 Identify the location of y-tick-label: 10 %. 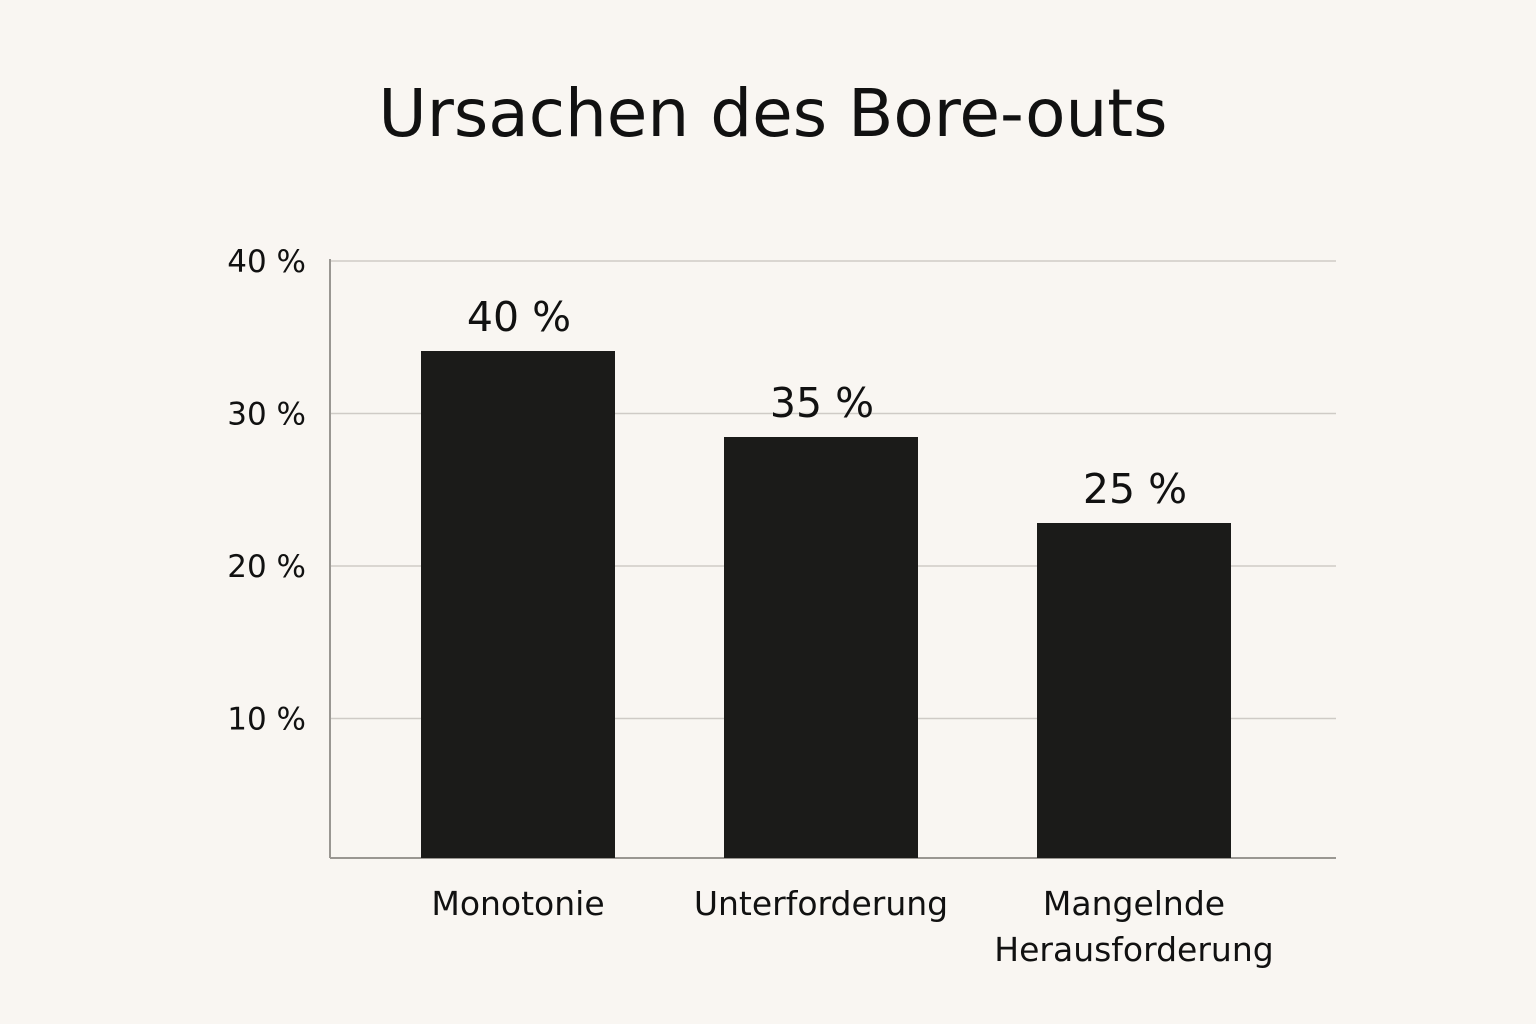
(266, 720).